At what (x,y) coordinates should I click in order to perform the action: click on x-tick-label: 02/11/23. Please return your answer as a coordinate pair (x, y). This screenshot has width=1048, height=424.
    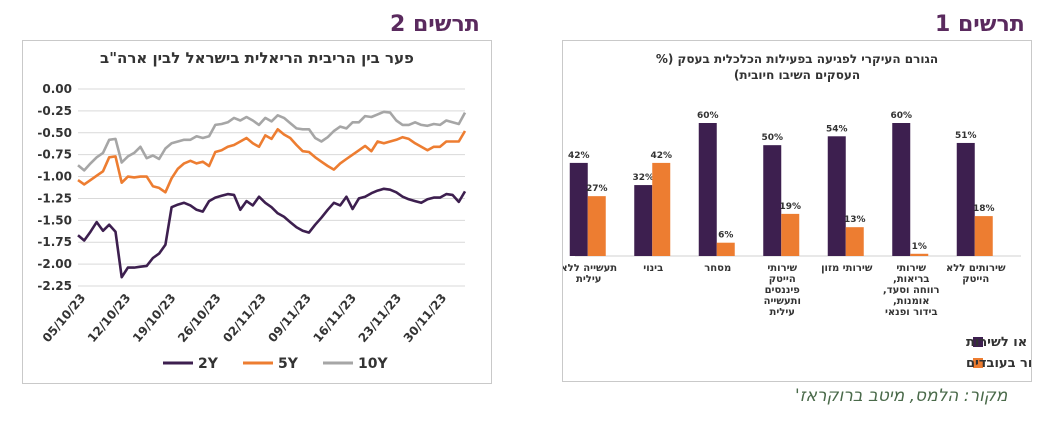
    Looking at the image, I should click on (244, 318).